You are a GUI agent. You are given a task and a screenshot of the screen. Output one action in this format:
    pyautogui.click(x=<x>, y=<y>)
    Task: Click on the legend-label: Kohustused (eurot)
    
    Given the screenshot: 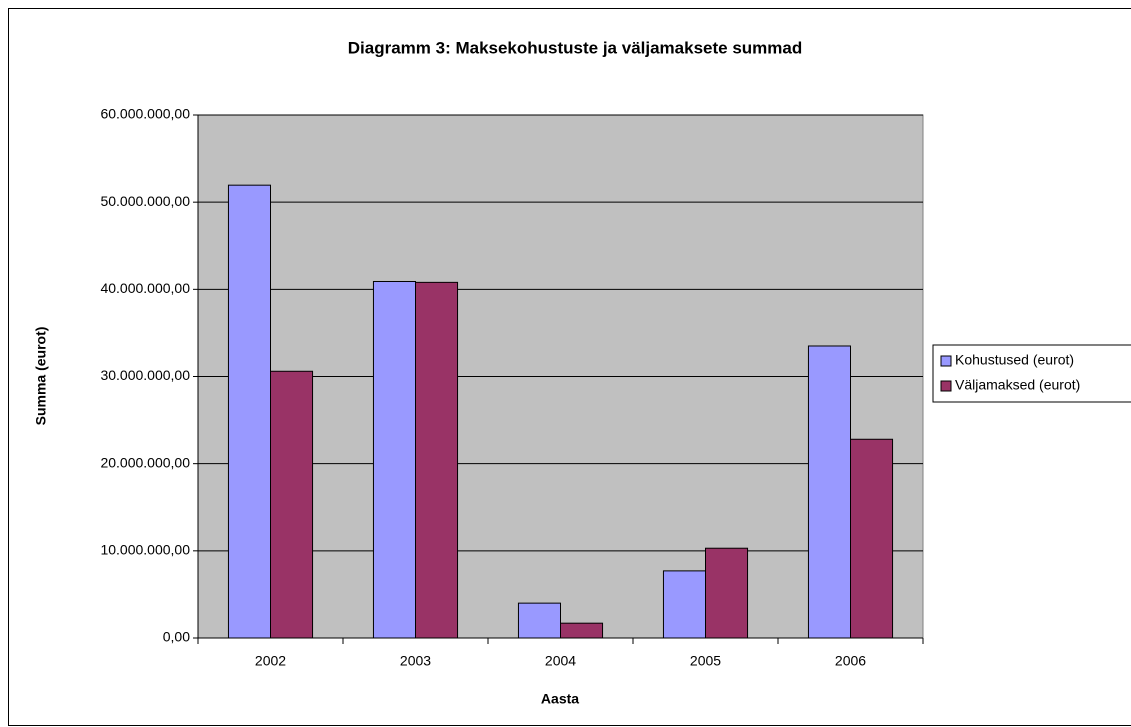 What is the action you would take?
    pyautogui.click(x=1014, y=360)
    